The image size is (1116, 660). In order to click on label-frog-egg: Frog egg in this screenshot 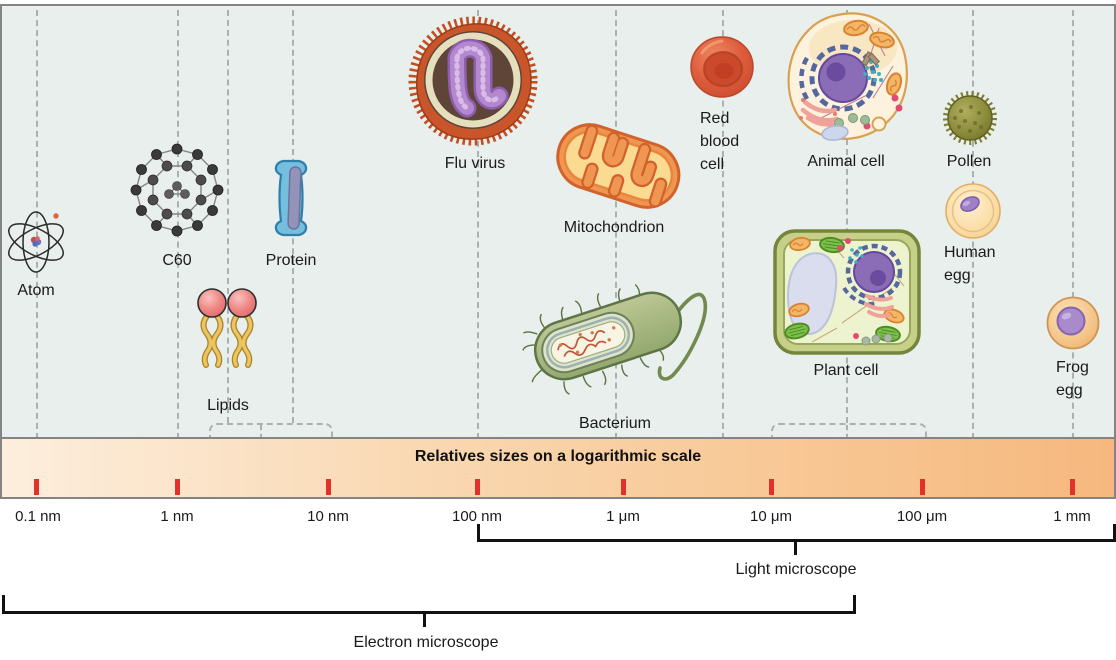, I will do `click(1072, 379)`.